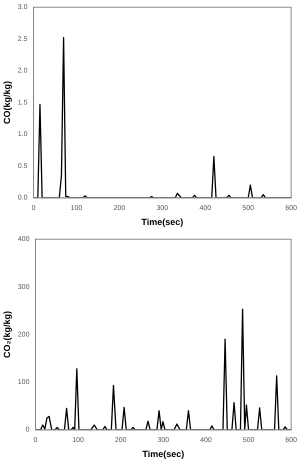 This screenshot has height=464, width=300. I want to click on y-axis-title: CO(kg/kg), so click(7, 102).